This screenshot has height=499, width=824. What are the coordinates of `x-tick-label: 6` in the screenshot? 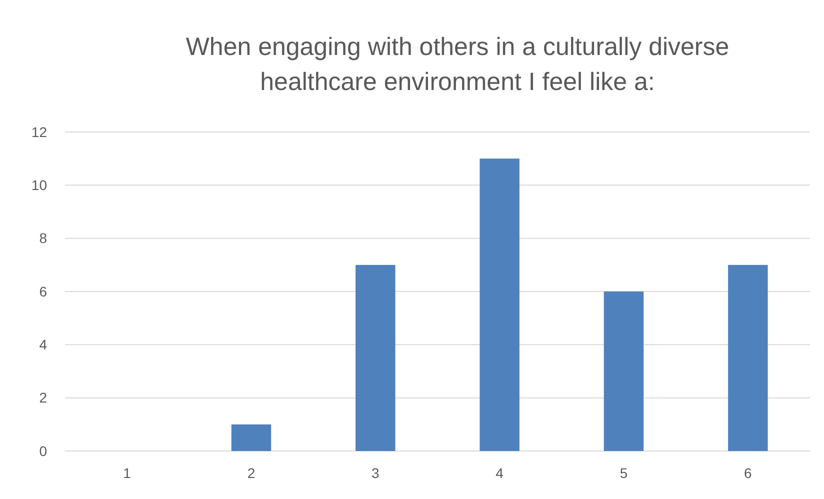 It's located at (748, 473).